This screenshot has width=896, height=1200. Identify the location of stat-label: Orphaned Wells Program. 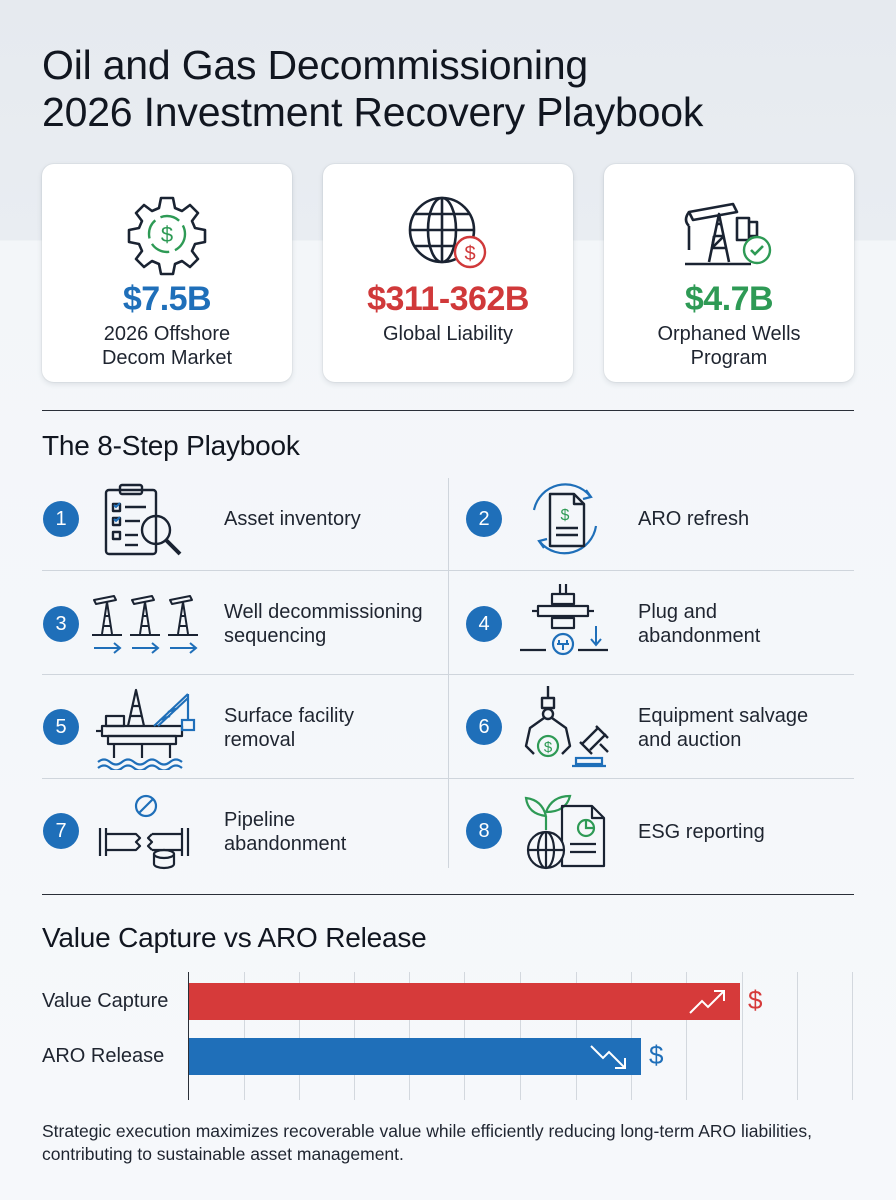
(729, 346).